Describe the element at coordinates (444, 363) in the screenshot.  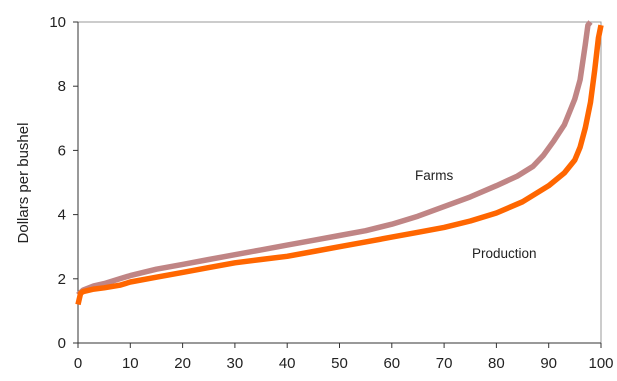
I see `x-tick-label: 70` at that location.